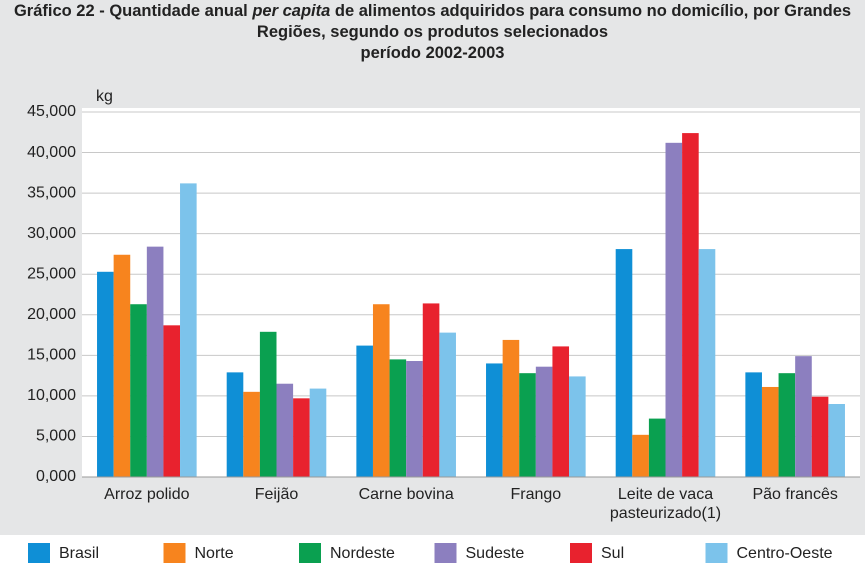 This screenshot has width=865, height=567. What do you see at coordinates (79, 553) in the screenshot?
I see `legend-label: Brasil` at bounding box center [79, 553].